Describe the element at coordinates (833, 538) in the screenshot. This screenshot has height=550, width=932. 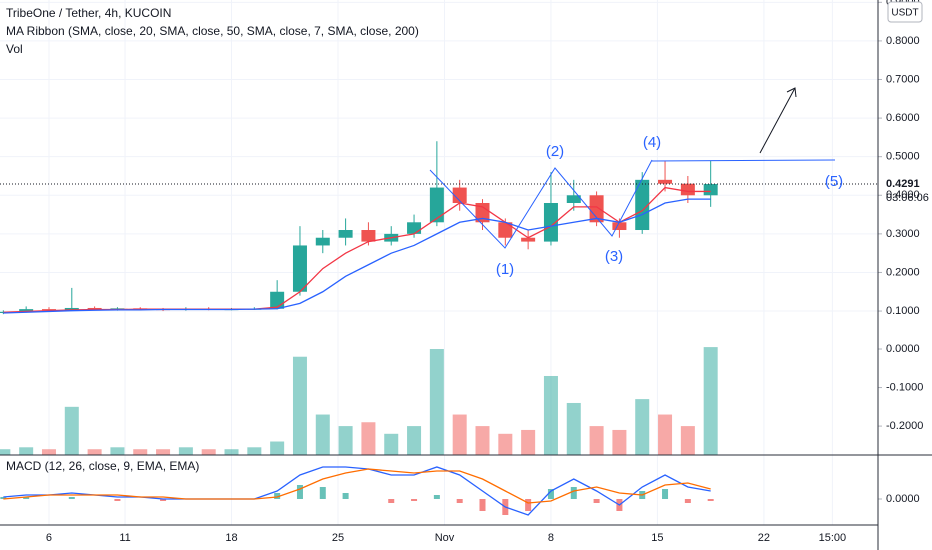
I see `x-tick-label: 15:00` at that location.